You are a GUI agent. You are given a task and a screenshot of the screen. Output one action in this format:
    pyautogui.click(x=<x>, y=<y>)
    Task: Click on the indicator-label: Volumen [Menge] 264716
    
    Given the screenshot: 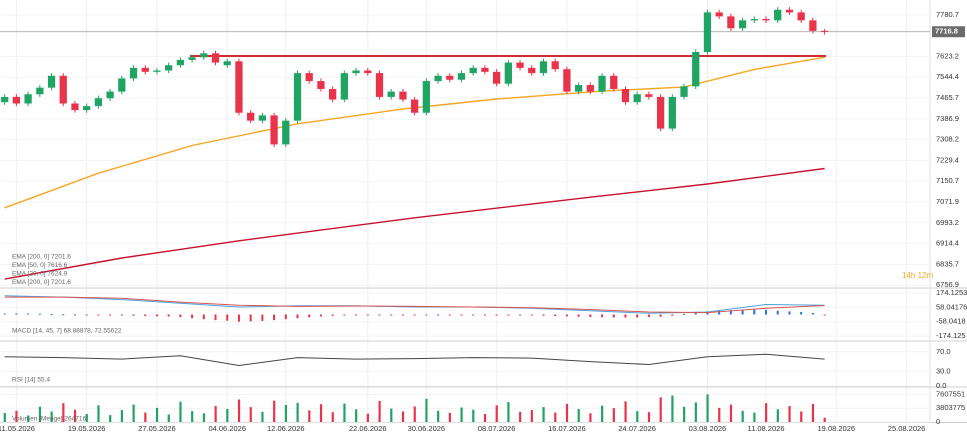 What is the action you would take?
    pyautogui.click(x=49, y=419)
    